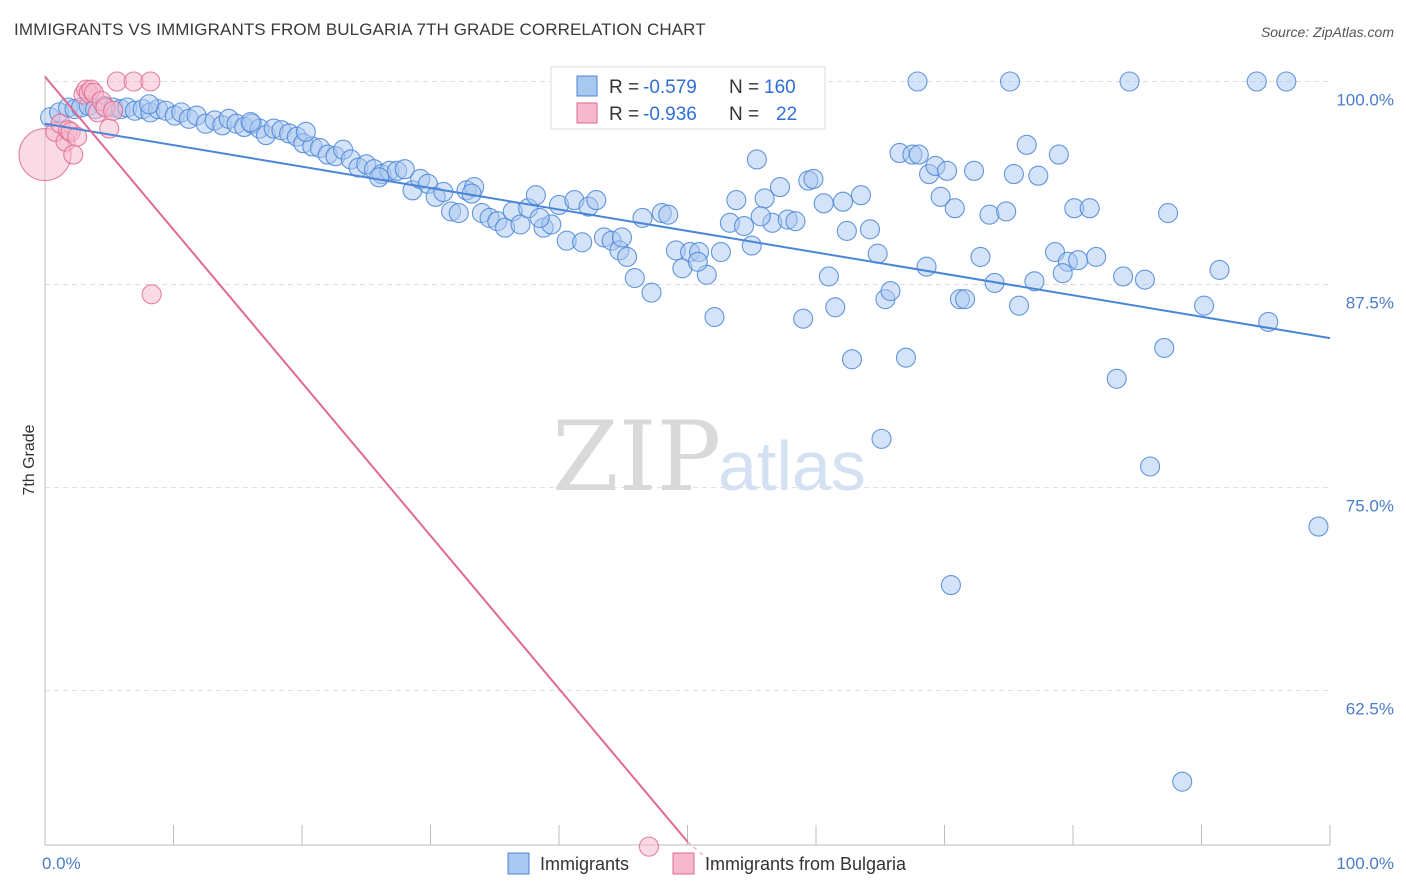 This screenshot has height=892, width=1406. What do you see at coordinates (670, 114) in the screenshot?
I see `legend-r-value-2: -0.936` at bounding box center [670, 114].